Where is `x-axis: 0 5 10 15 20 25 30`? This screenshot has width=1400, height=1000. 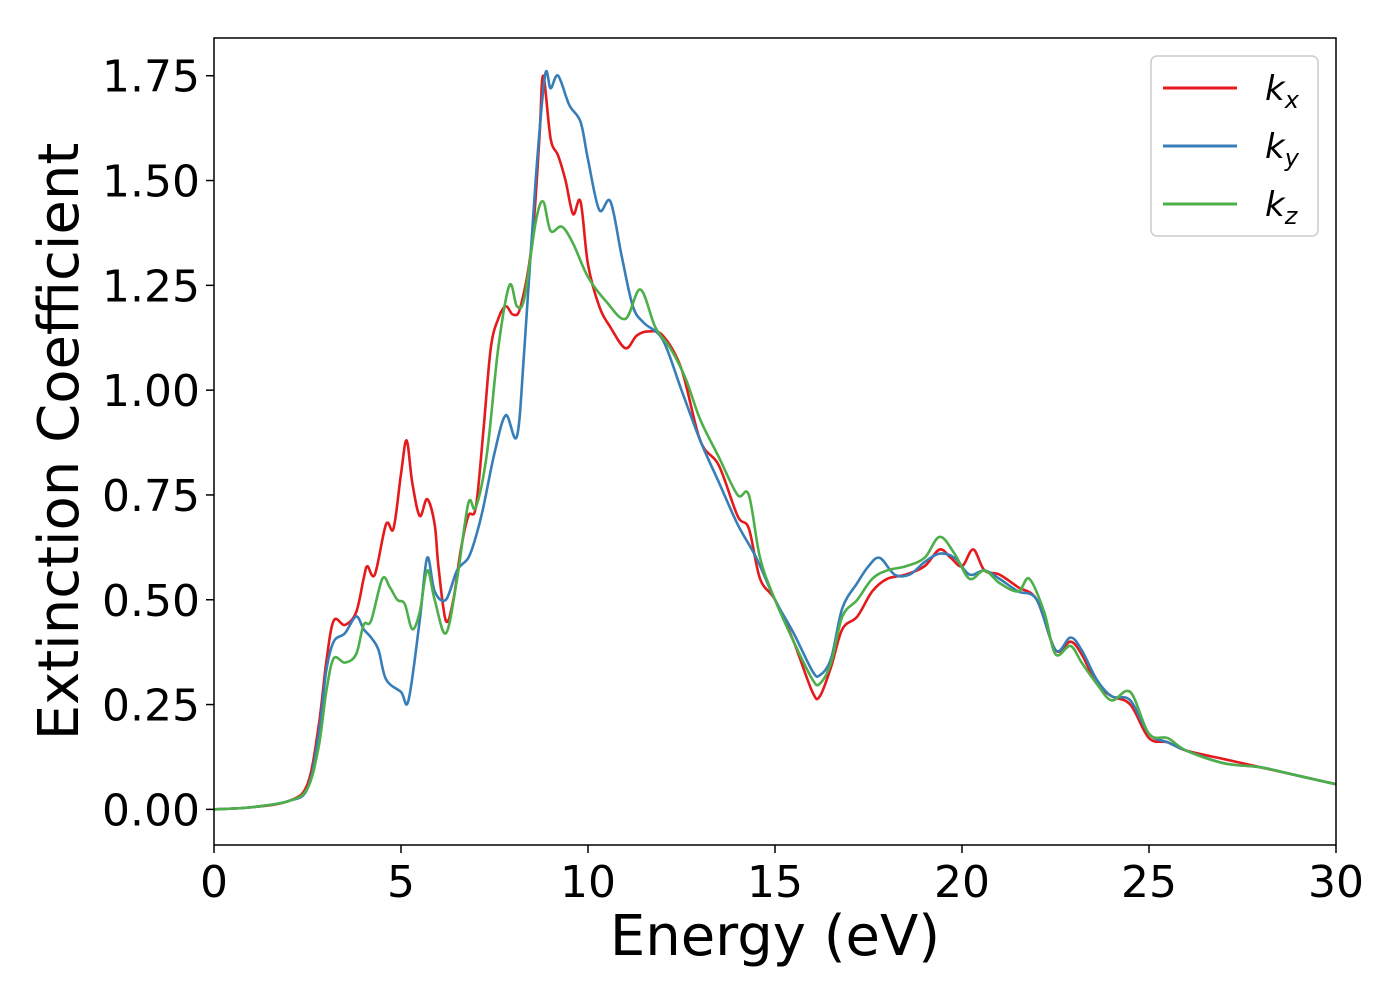
x-axis: 0 5 10 15 20 25 30 is located at coordinates (782, 876).